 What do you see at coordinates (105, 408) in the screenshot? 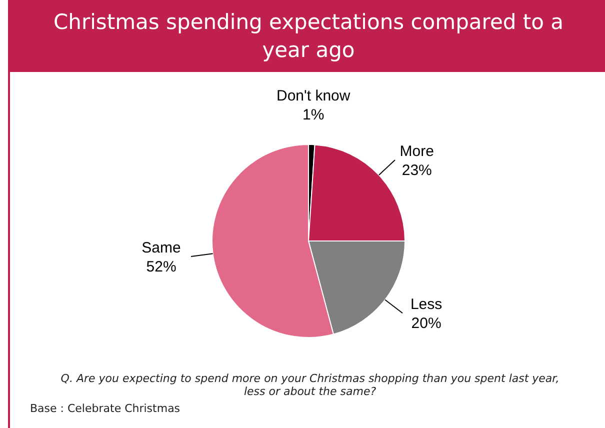
I see `text: Base : Celebrate Christmas` at bounding box center [105, 408].